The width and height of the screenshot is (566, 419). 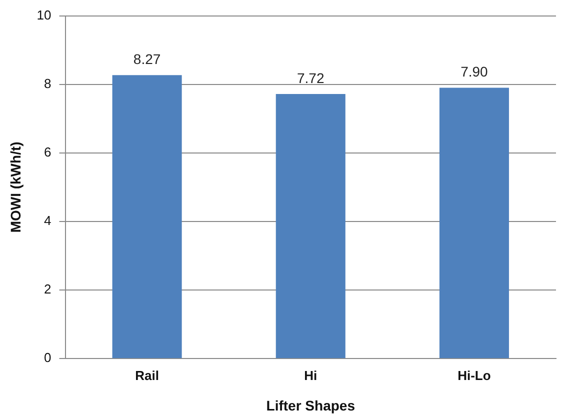 What do you see at coordinates (147, 58) in the screenshot?
I see `data-label: 8.27` at bounding box center [147, 58].